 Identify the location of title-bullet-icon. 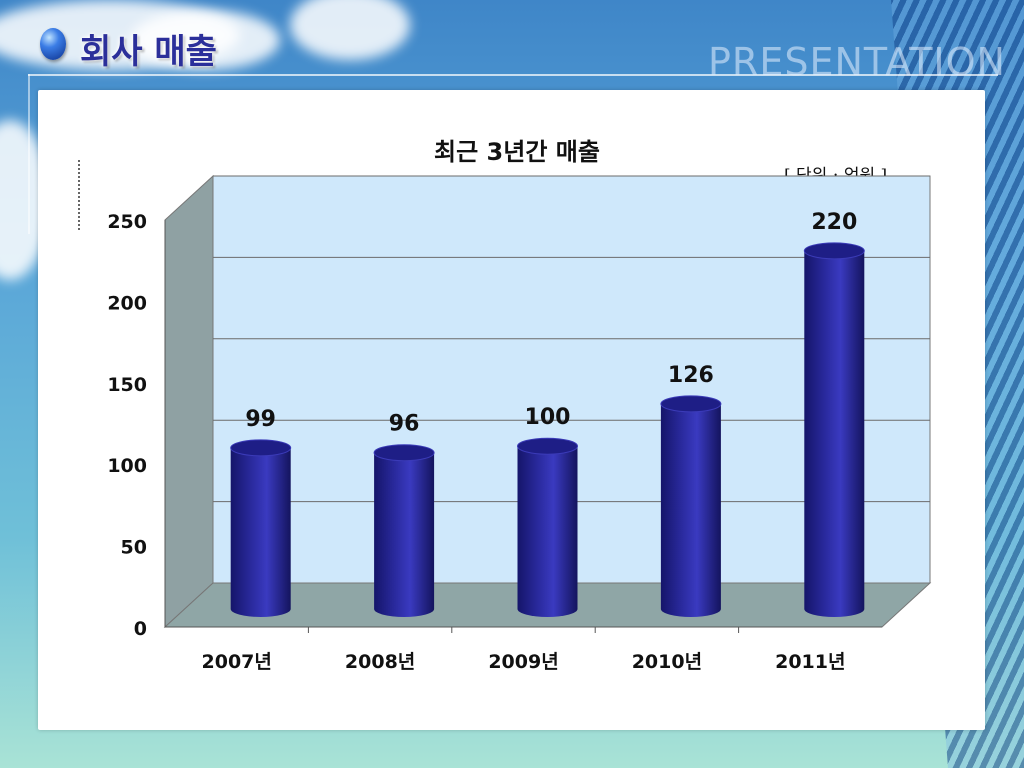
(53, 44).